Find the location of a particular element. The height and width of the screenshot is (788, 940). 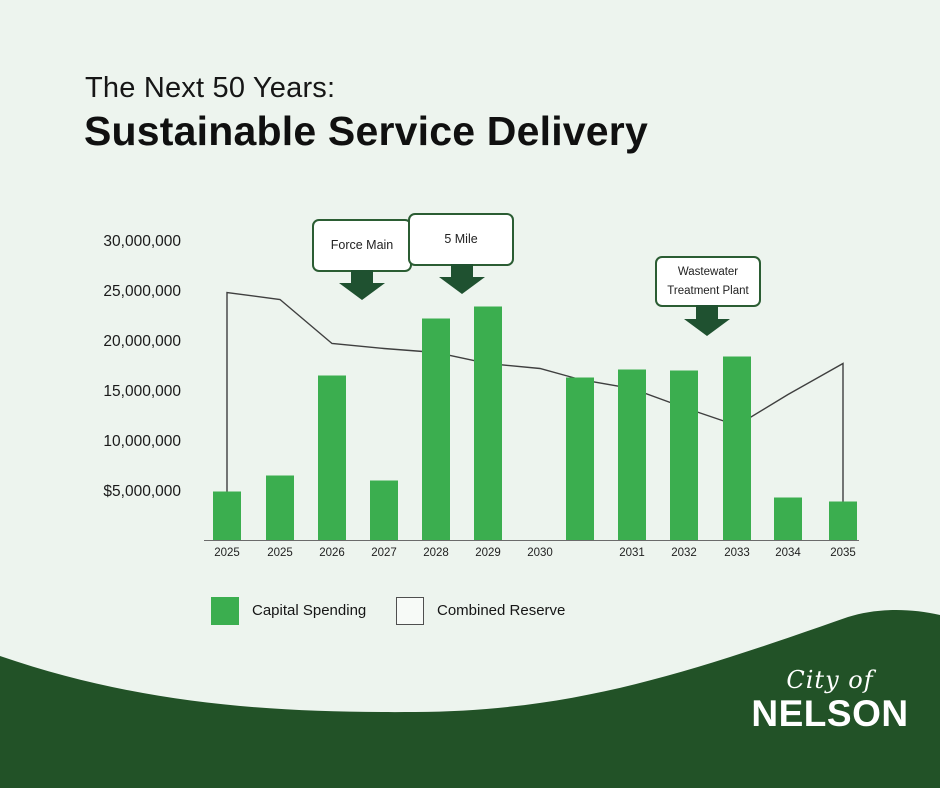

y-tick-15000000: 15,000,000 is located at coordinates (142, 391).